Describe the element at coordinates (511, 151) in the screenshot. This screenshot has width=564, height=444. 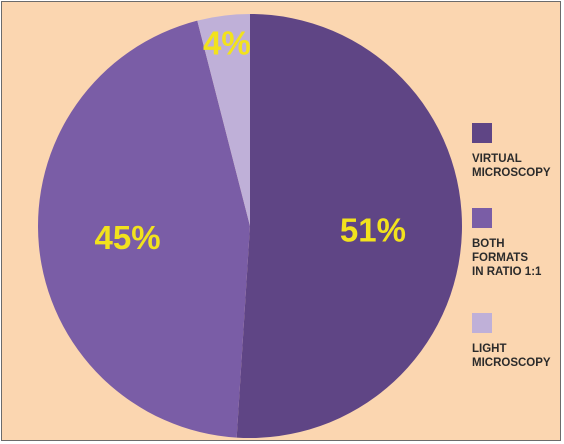
I see `legend-item-virtual-microscopy: VIRTUAL MICROSCOPY` at that location.